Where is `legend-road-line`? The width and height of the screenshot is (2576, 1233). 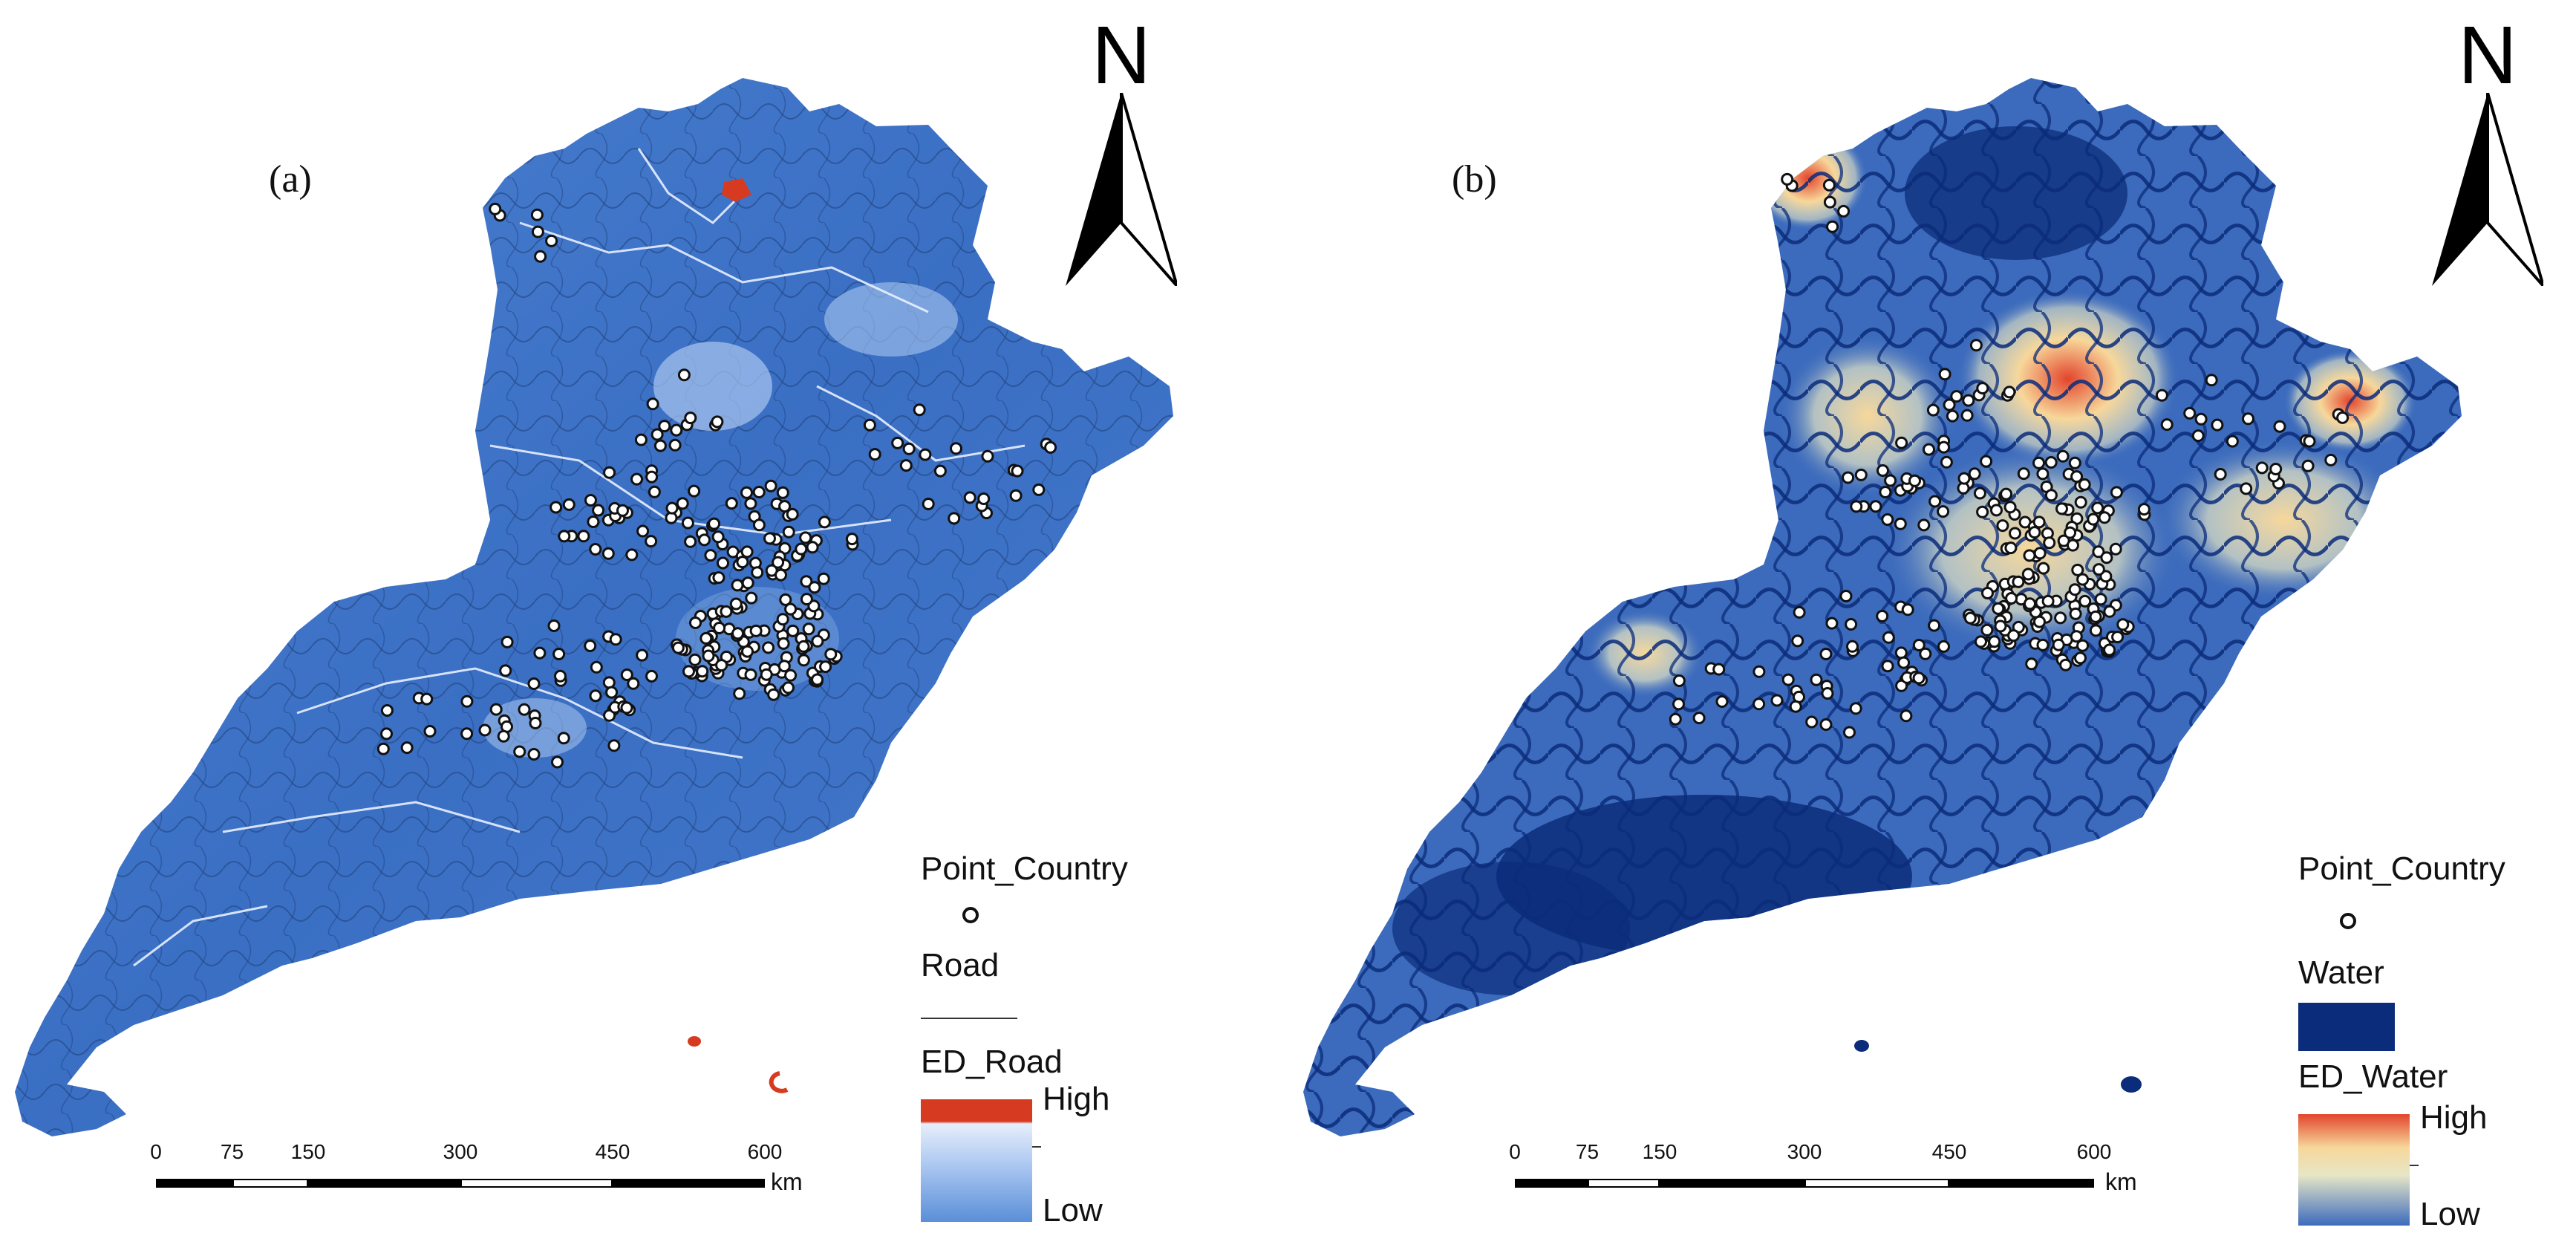
legend-road-line is located at coordinates (969, 1018).